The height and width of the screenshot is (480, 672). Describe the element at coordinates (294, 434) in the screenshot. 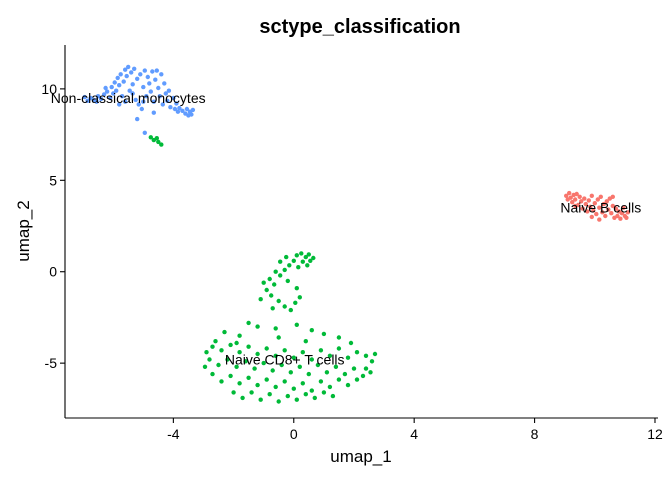

I see `x-tick-label-1: 0` at that location.